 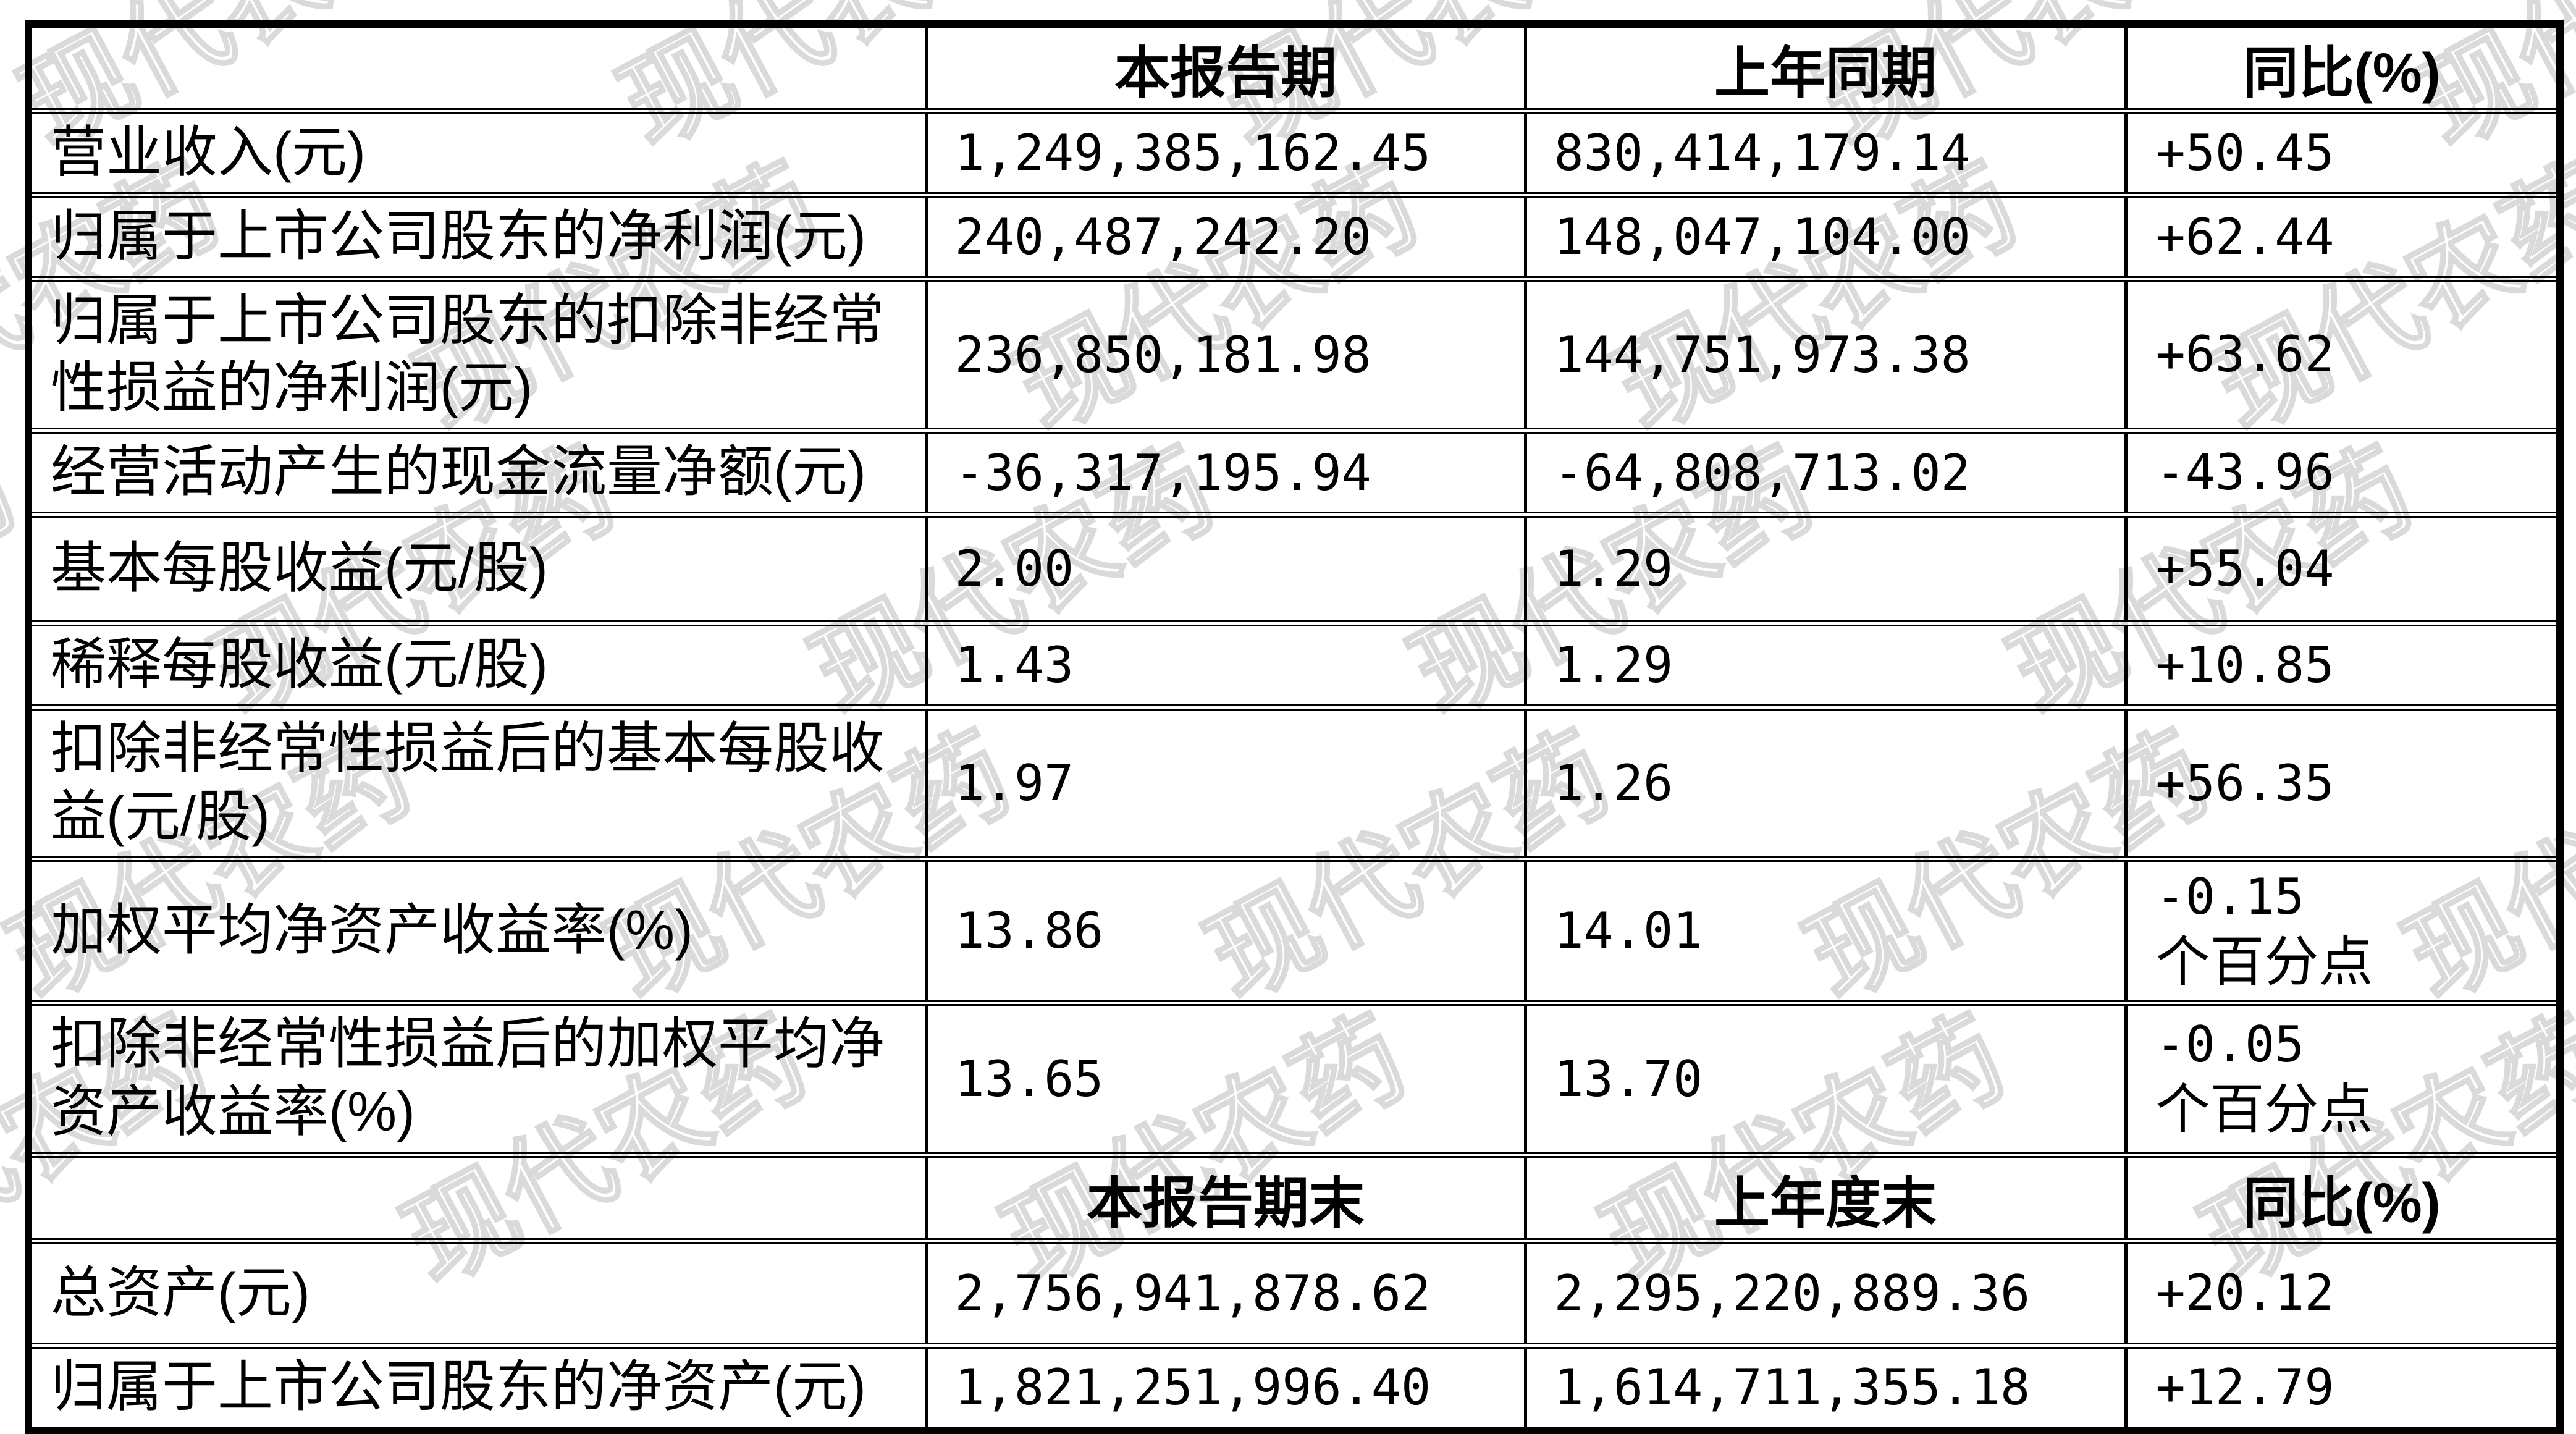 What do you see at coordinates (1225, 1197) in the screenshot?
I see `header-current-period-end: 本报告期末` at bounding box center [1225, 1197].